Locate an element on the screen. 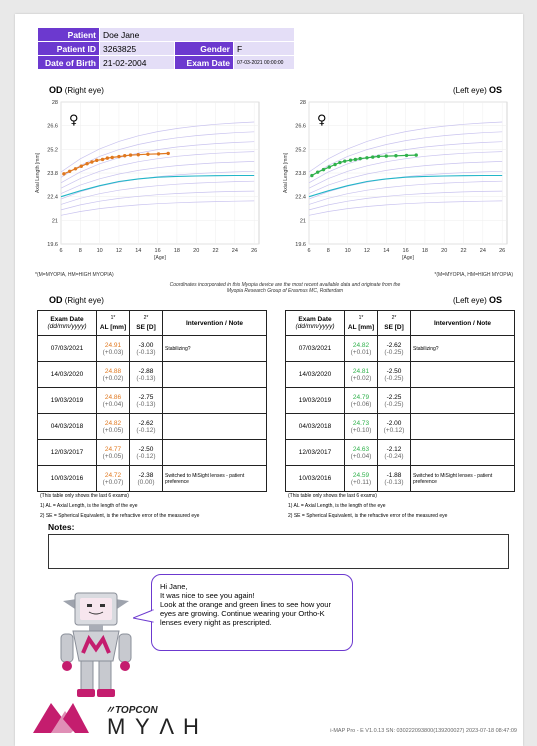 This screenshot has width=537, height=746. os-col-date: Exam Date (dd/mm/yyyy) is located at coordinates (315, 323).